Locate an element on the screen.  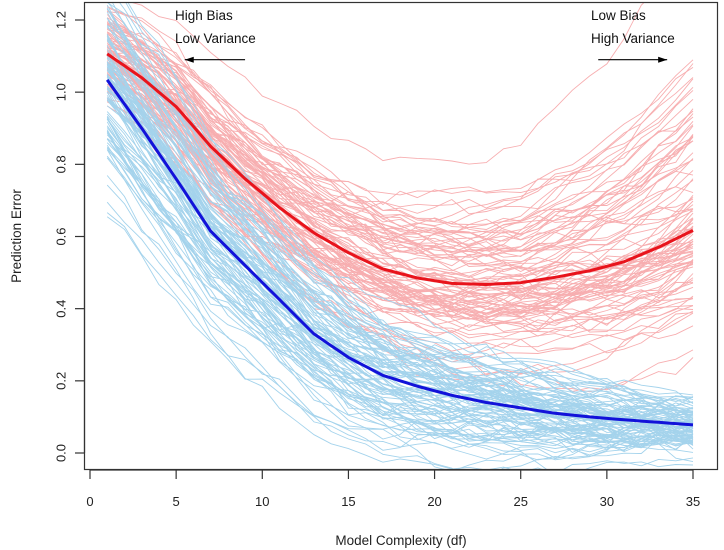
y-tick-label: 0.0 is located at coordinates (60, 453).